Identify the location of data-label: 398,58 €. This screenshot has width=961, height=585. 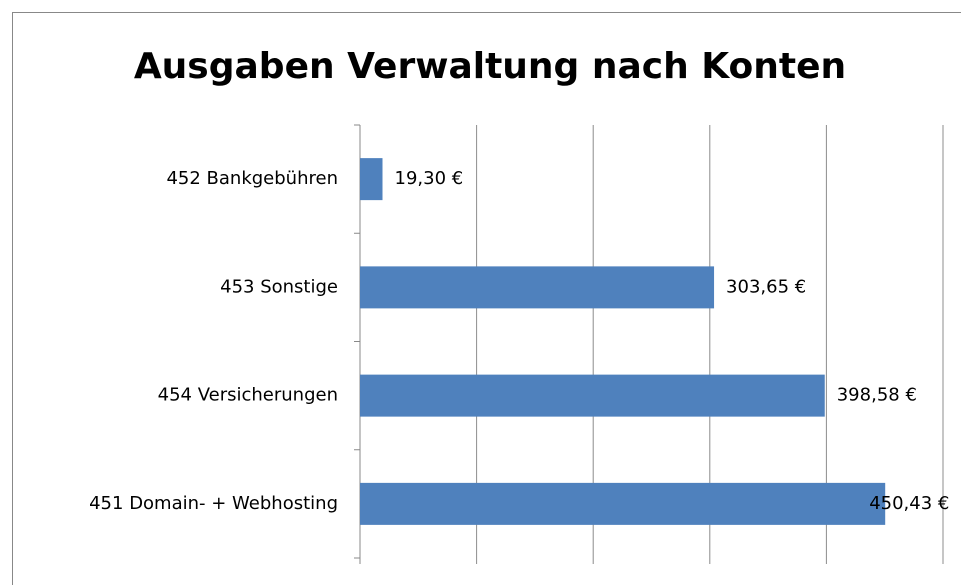
(877, 395).